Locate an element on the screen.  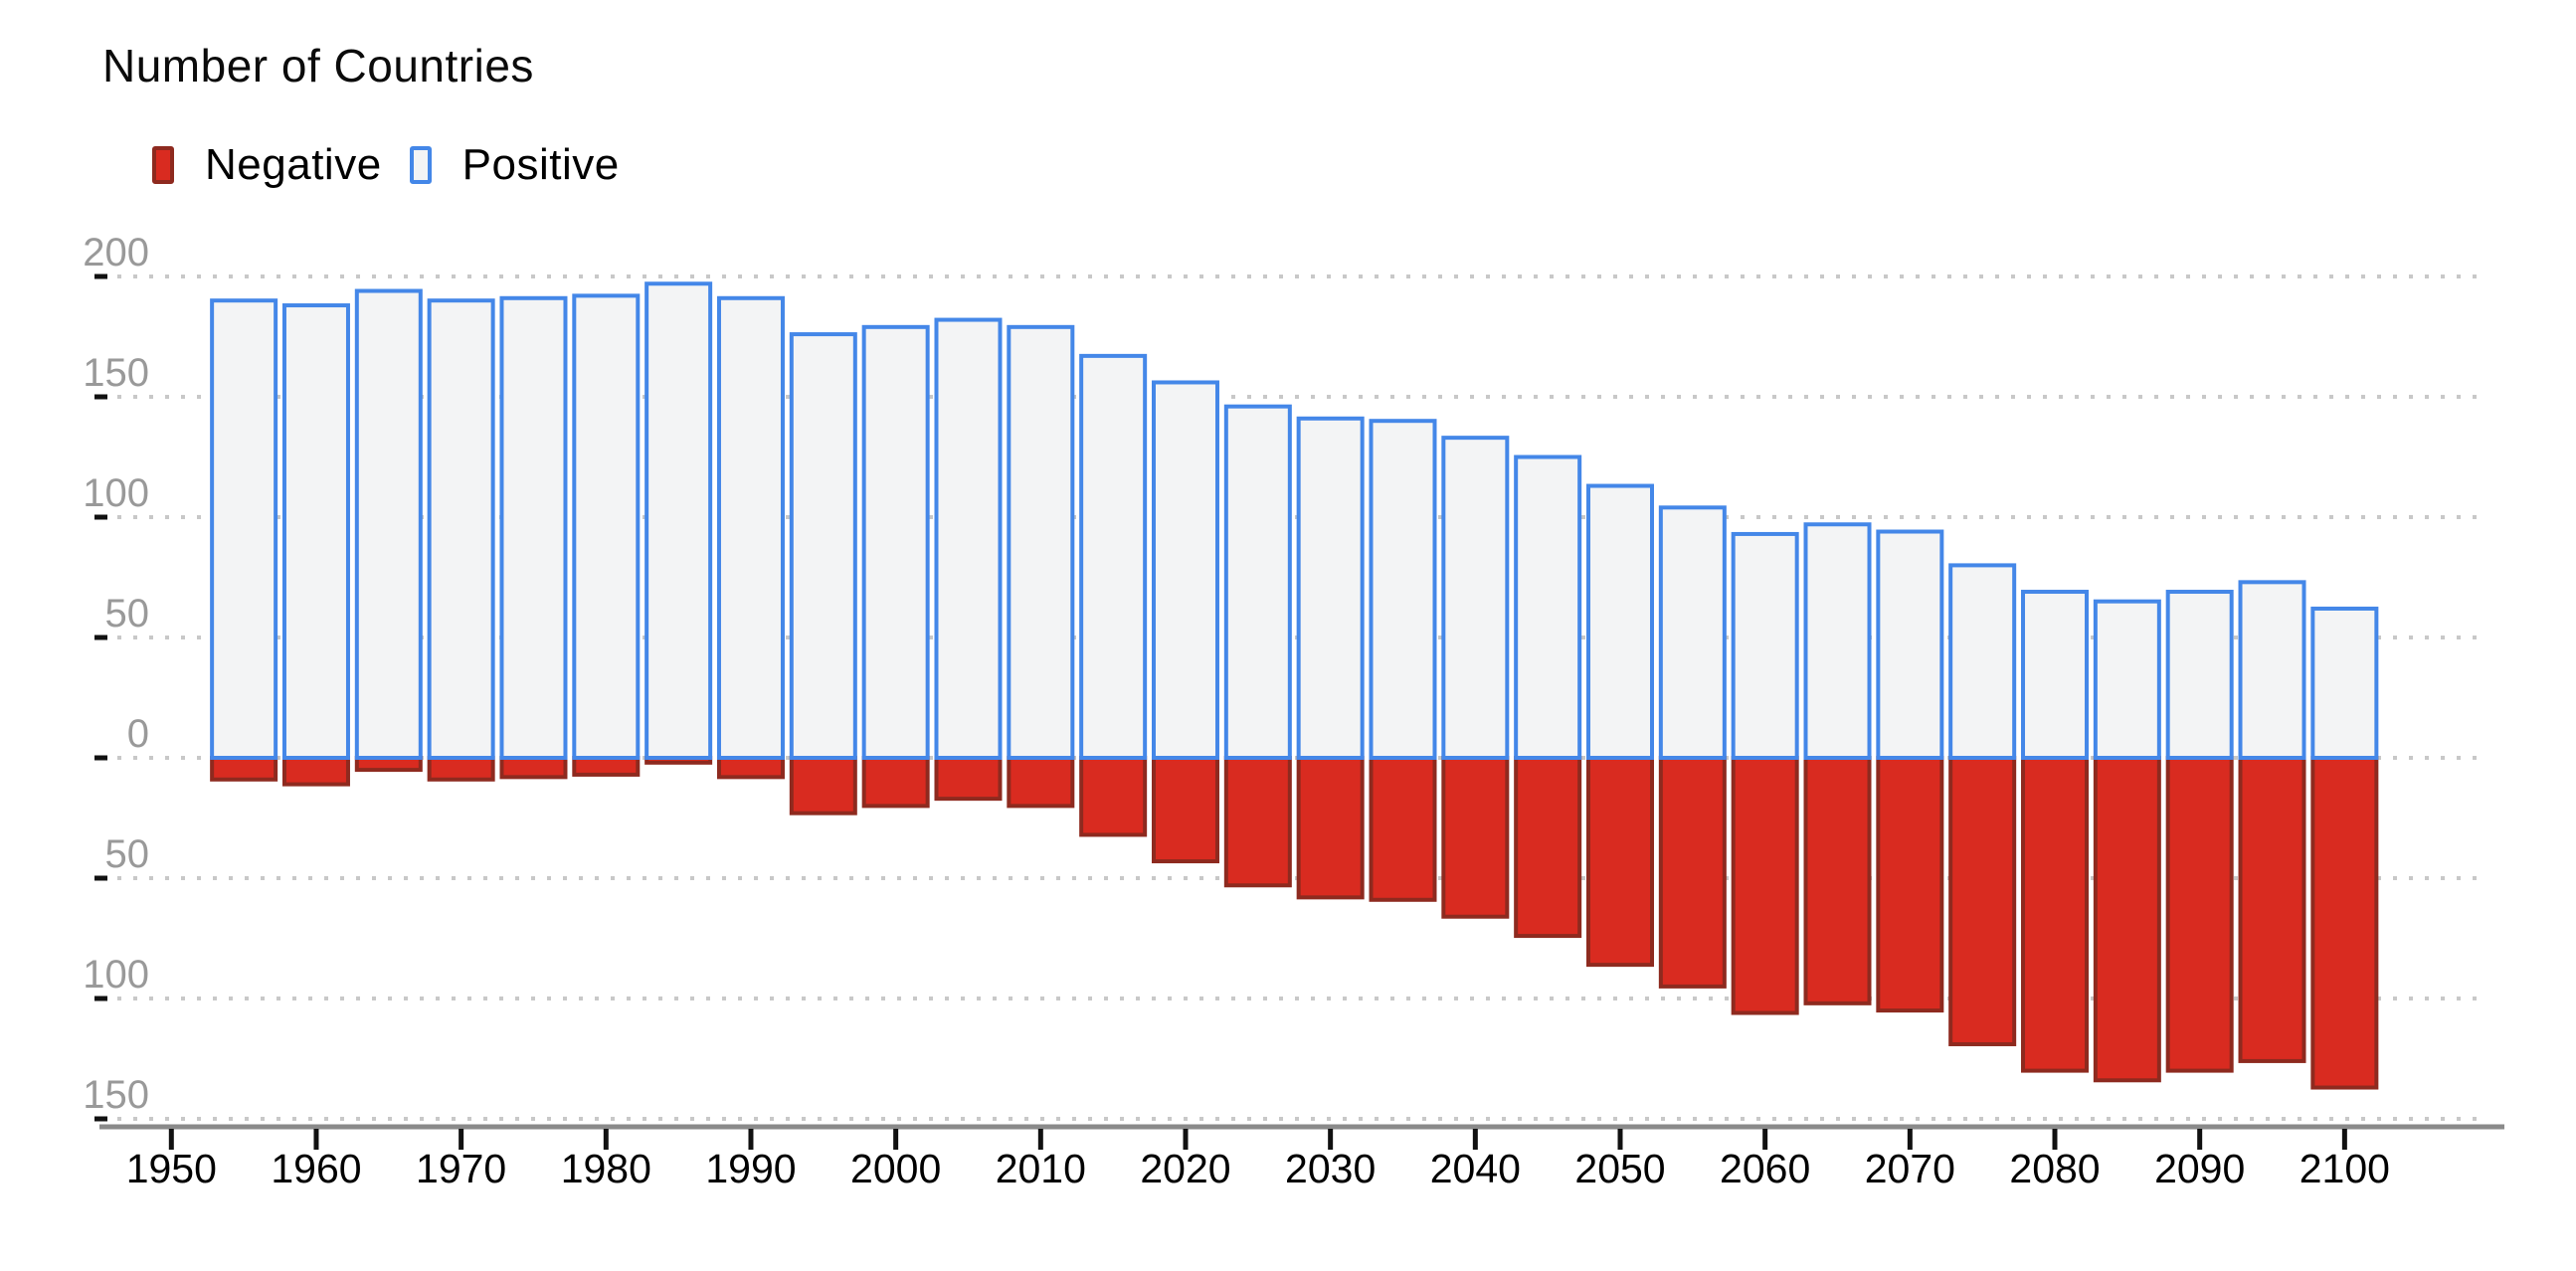
x-axis-tick-label: 2060 is located at coordinates (1765, 1168).